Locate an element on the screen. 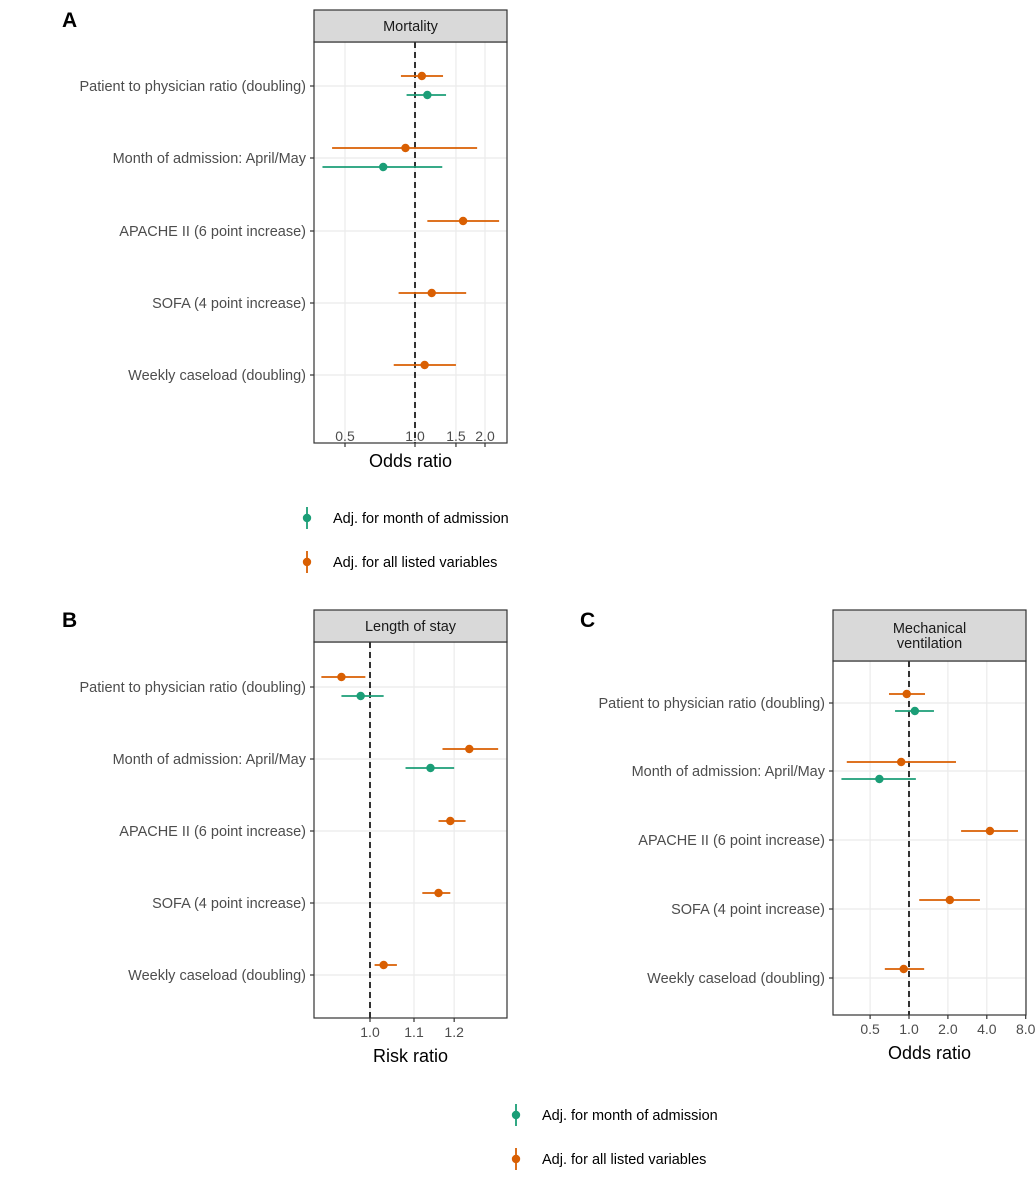 The width and height of the screenshot is (1036, 1200). x-tick-label: 1.5 is located at coordinates (456, 436).